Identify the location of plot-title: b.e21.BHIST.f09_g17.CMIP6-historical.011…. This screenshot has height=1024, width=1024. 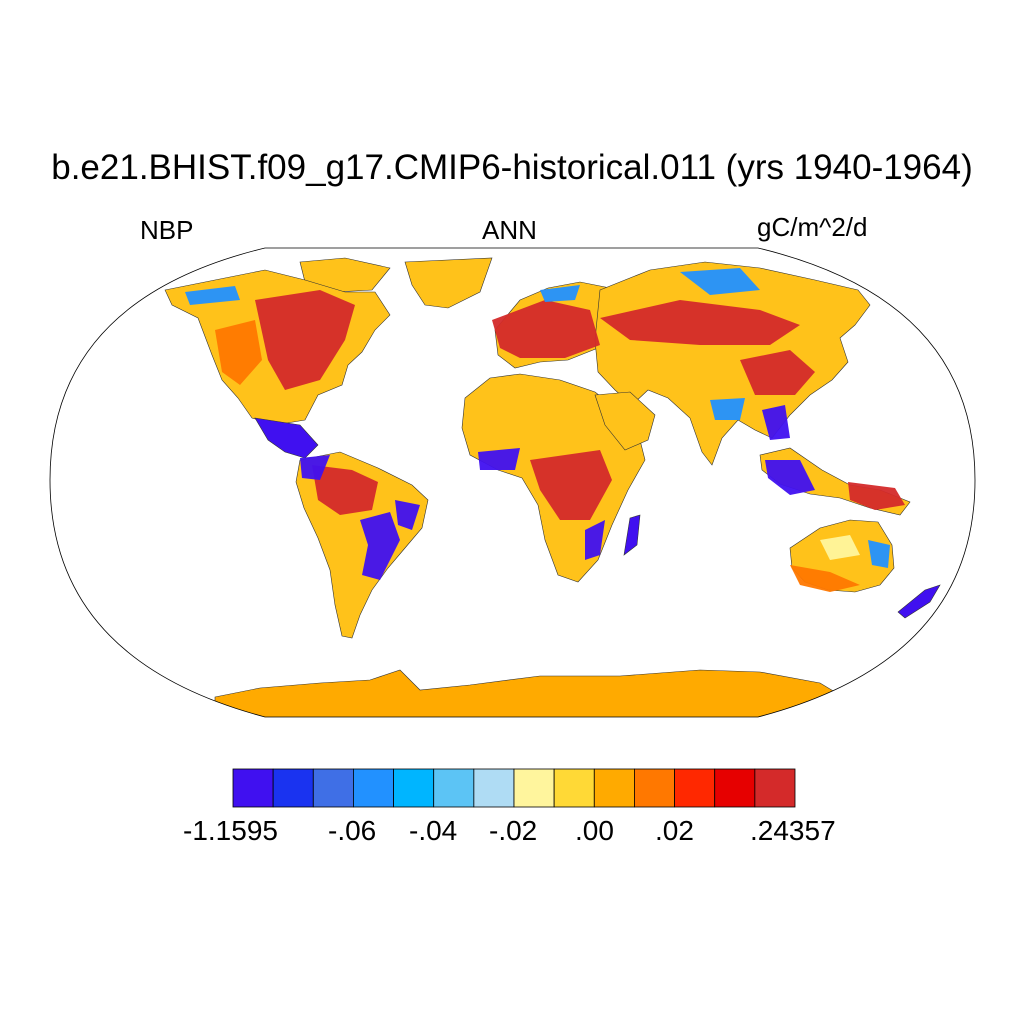
(512, 167).